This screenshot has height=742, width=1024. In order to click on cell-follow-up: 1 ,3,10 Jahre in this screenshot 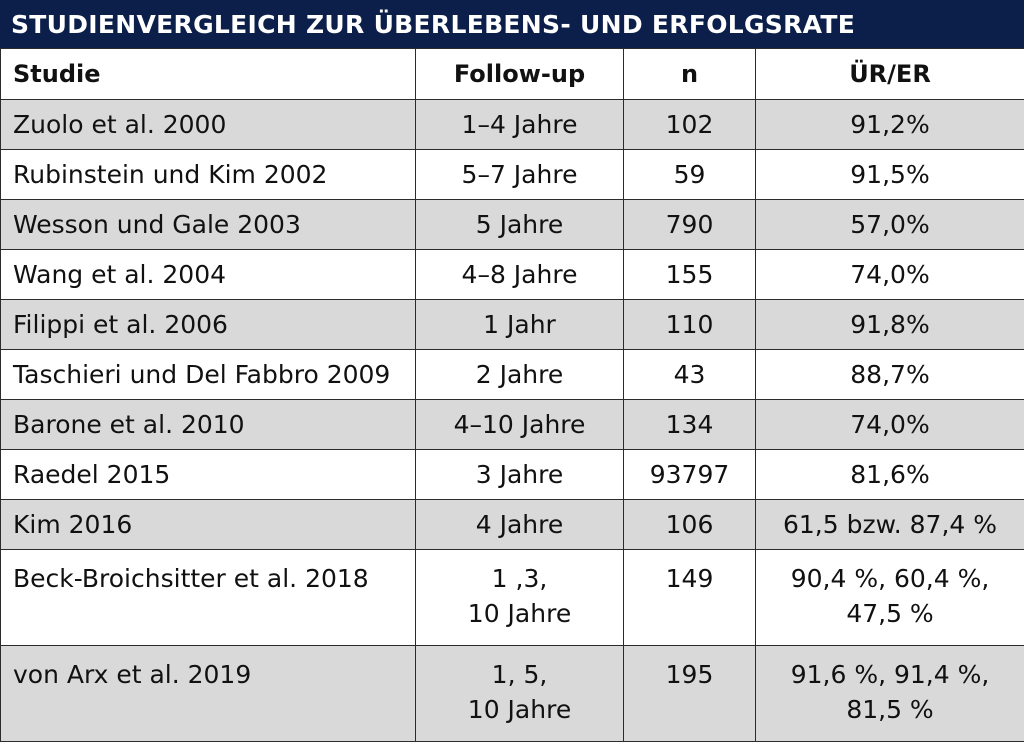, I will do `click(520, 598)`.